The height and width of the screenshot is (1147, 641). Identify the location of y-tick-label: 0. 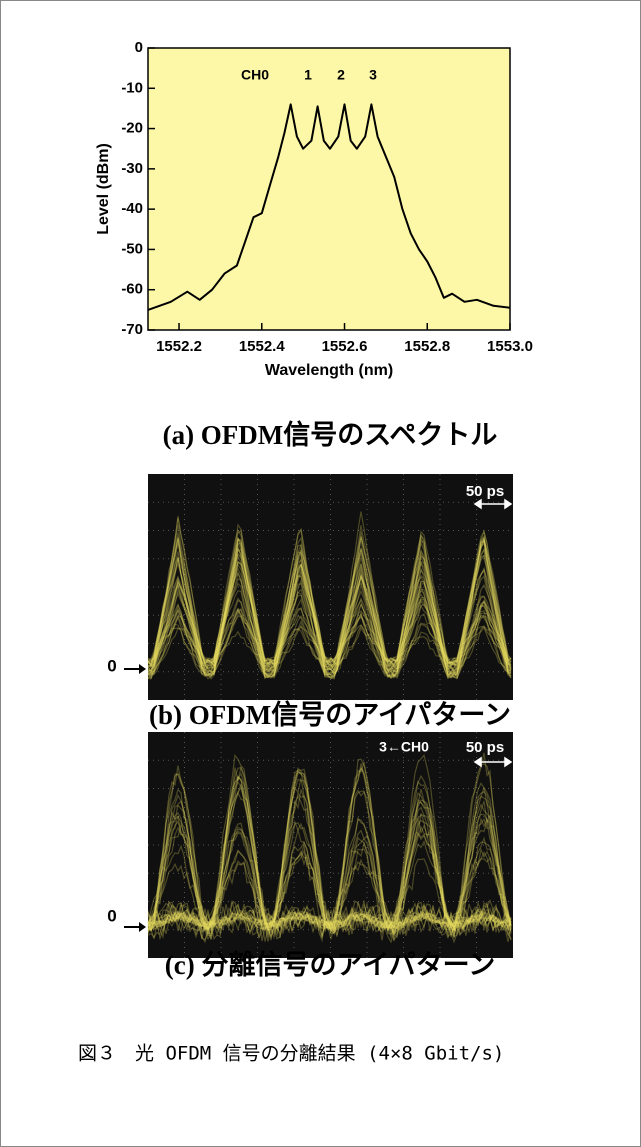
(139, 47).